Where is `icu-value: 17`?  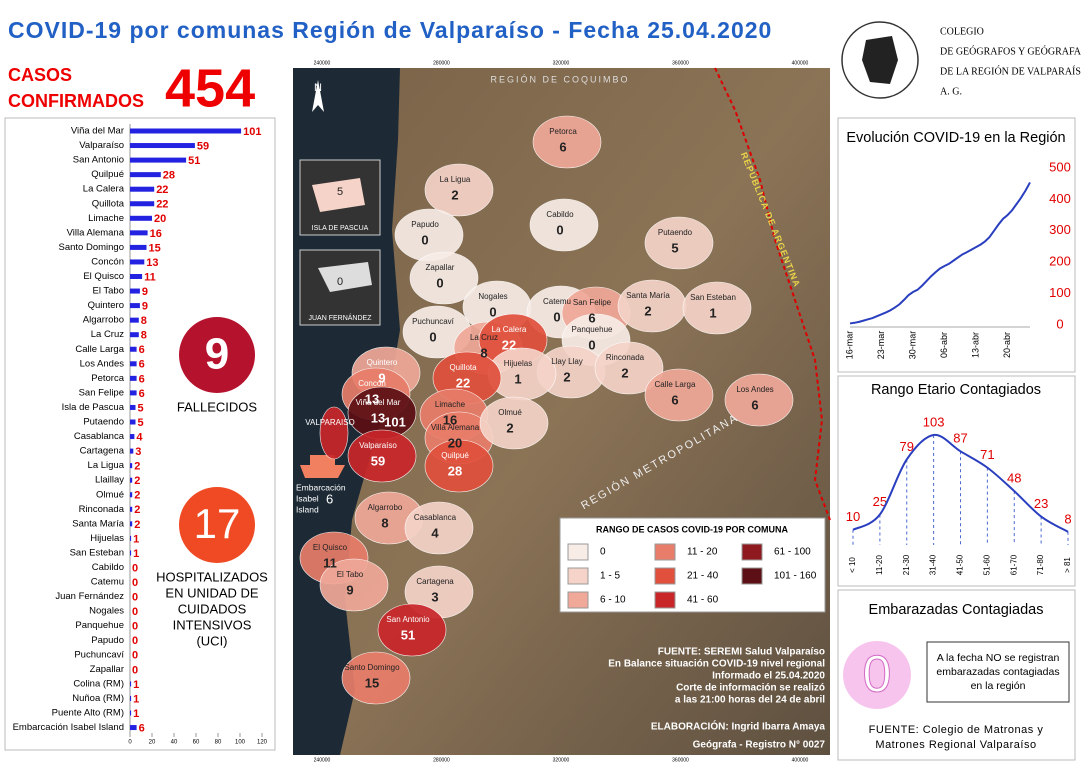
icu-value: 17 is located at coordinates (217, 523).